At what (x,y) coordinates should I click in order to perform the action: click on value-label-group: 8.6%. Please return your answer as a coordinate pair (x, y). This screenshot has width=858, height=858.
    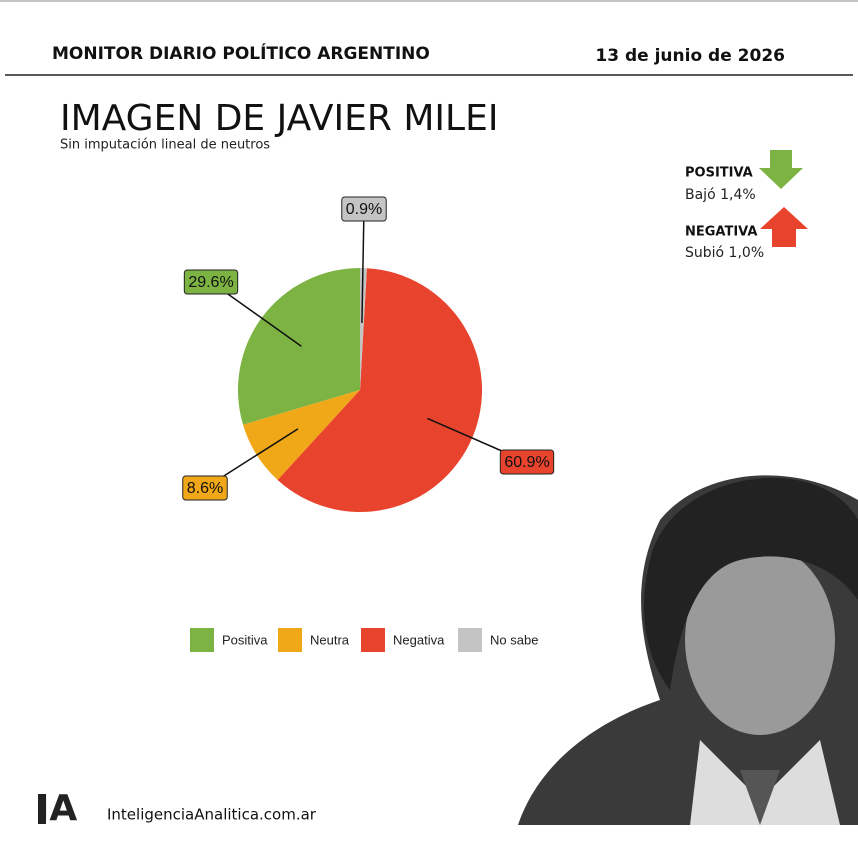
    Looking at the image, I should click on (205, 488).